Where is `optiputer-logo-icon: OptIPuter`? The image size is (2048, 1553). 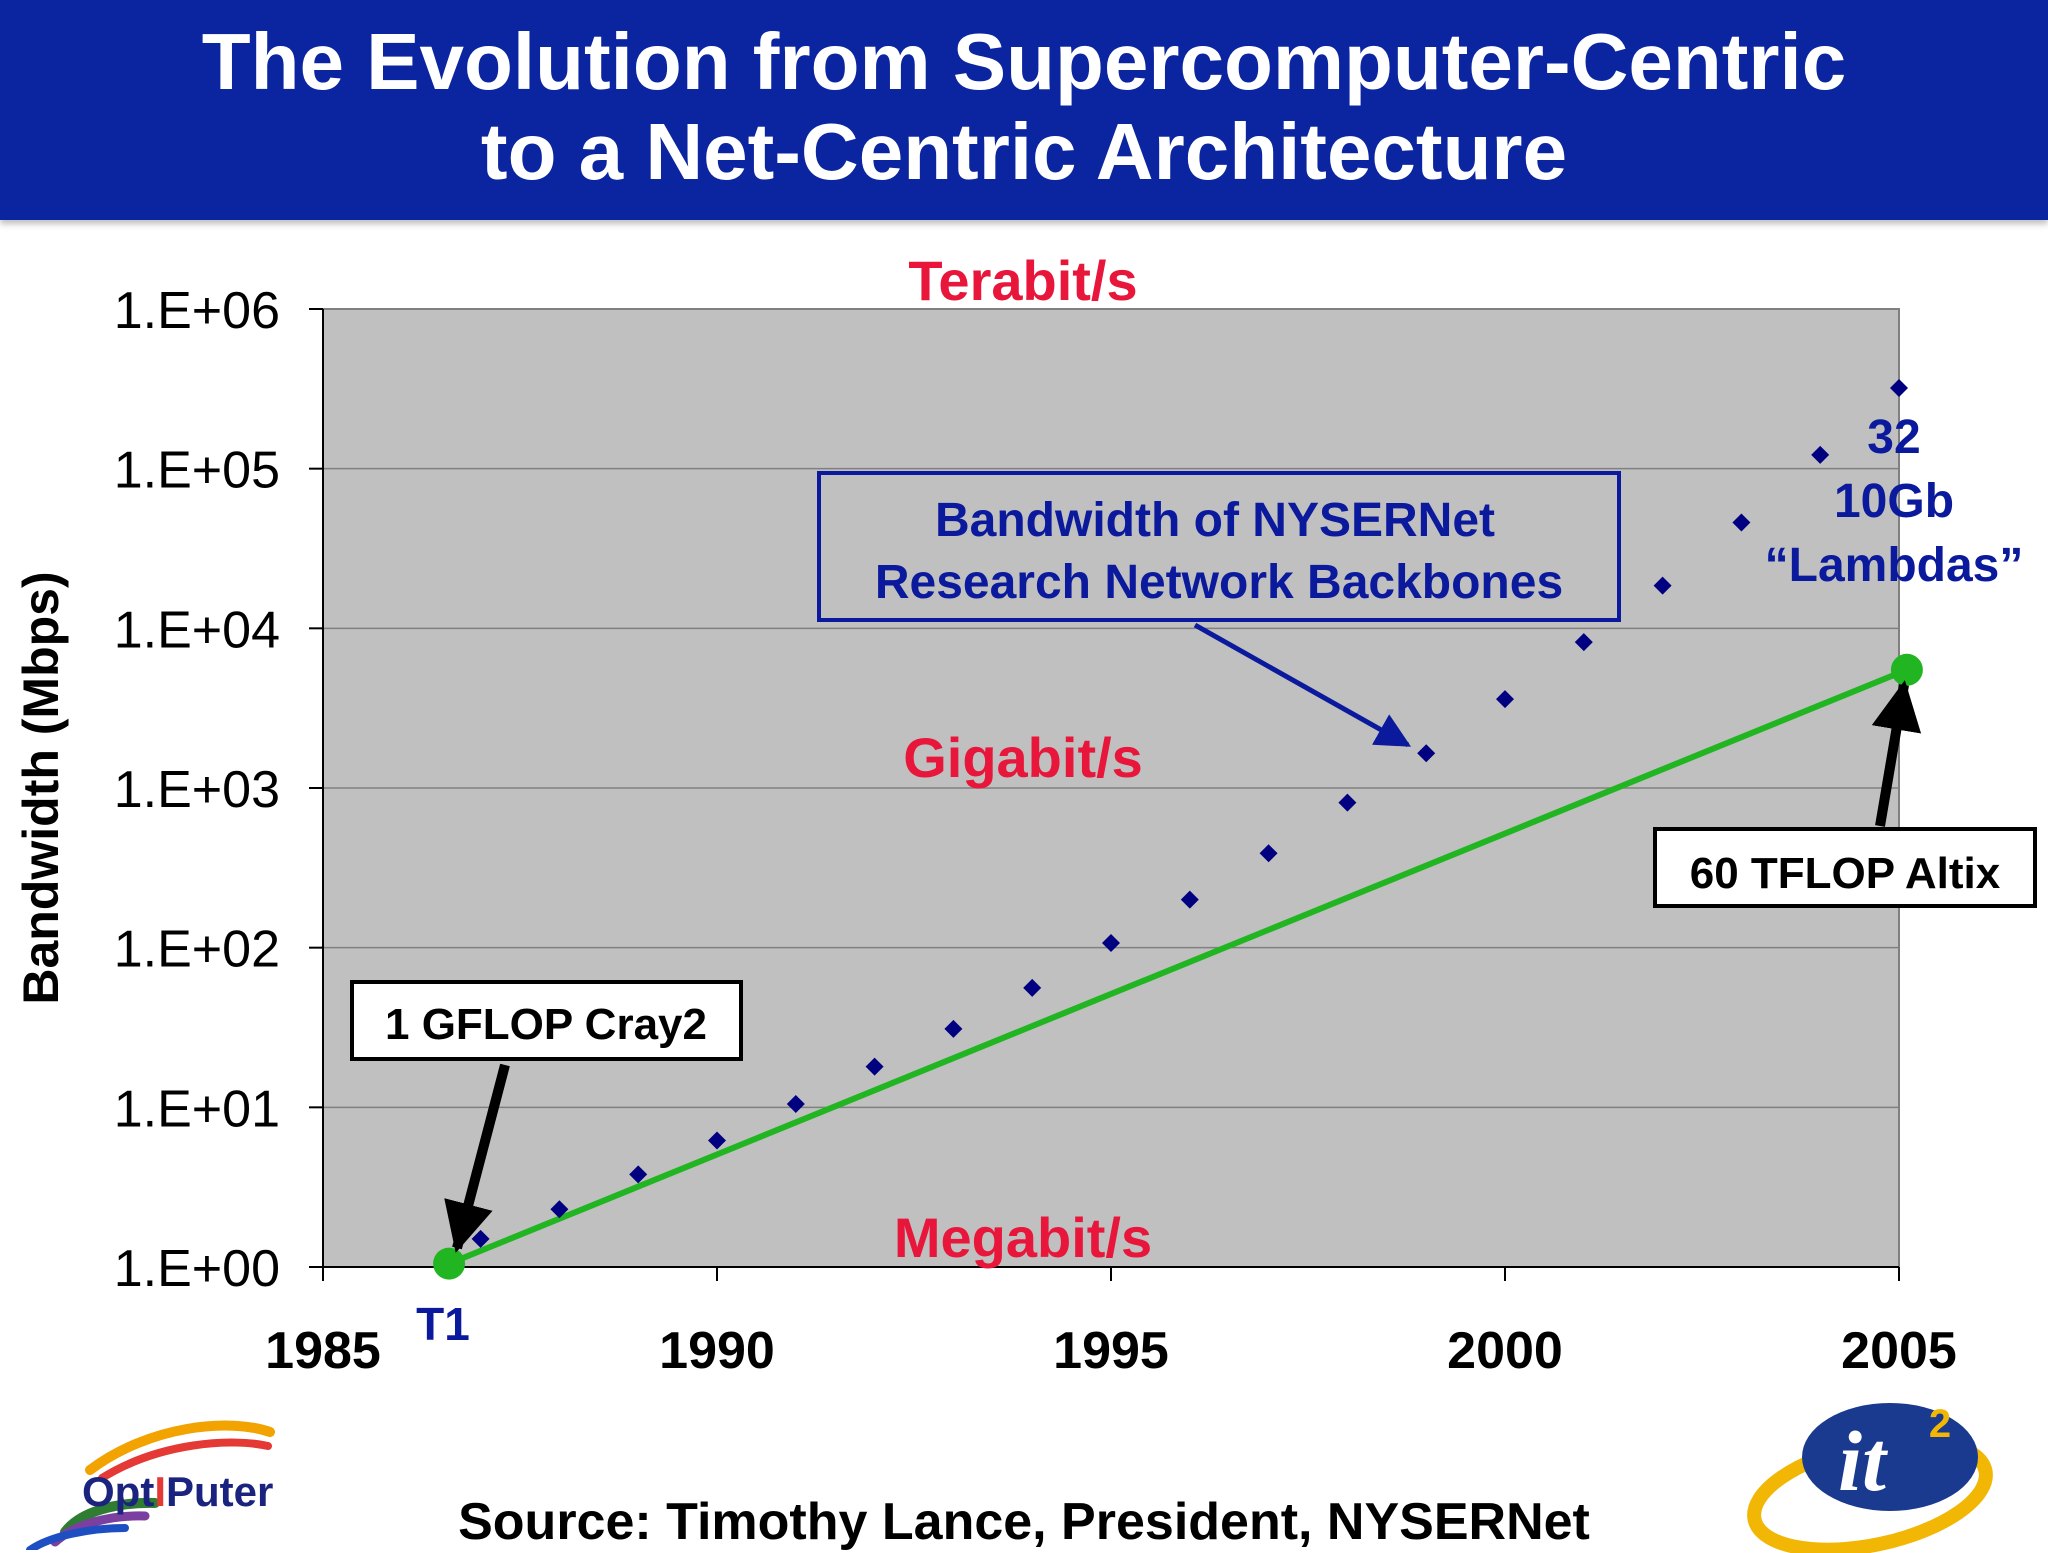 optiputer-logo-icon: OptIPuter is located at coordinates (150, 1485).